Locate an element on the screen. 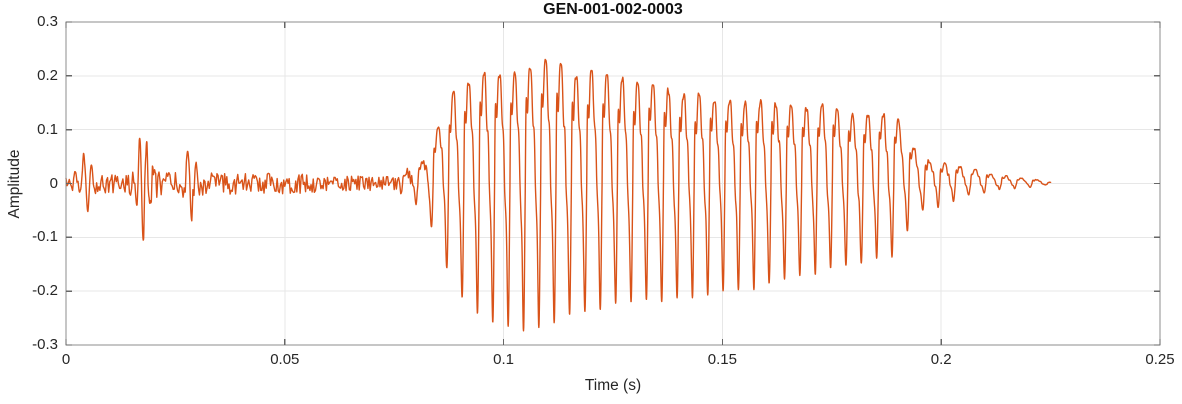 Image resolution: width=1182 pixels, height=404 pixels. y-tick-label: 0.2 is located at coordinates (47, 75).